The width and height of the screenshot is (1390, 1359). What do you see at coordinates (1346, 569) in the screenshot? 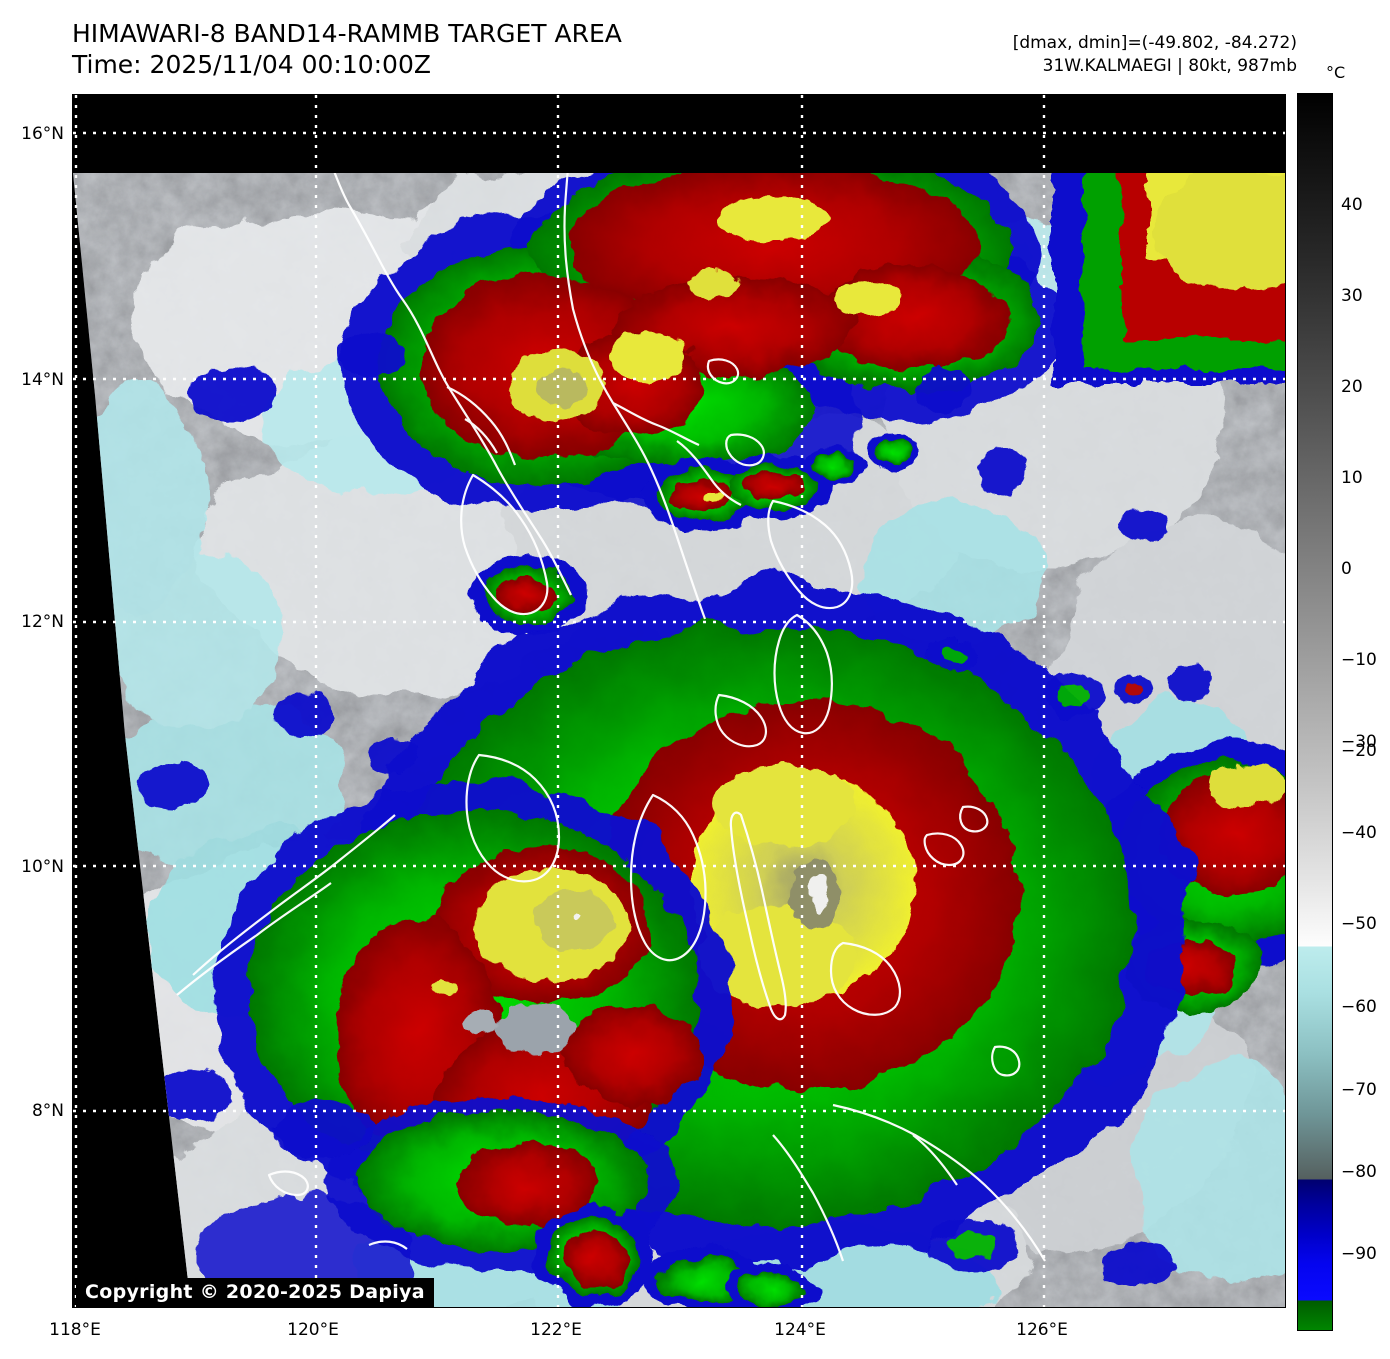
I see `cbar-tick-0: 0` at bounding box center [1346, 569].